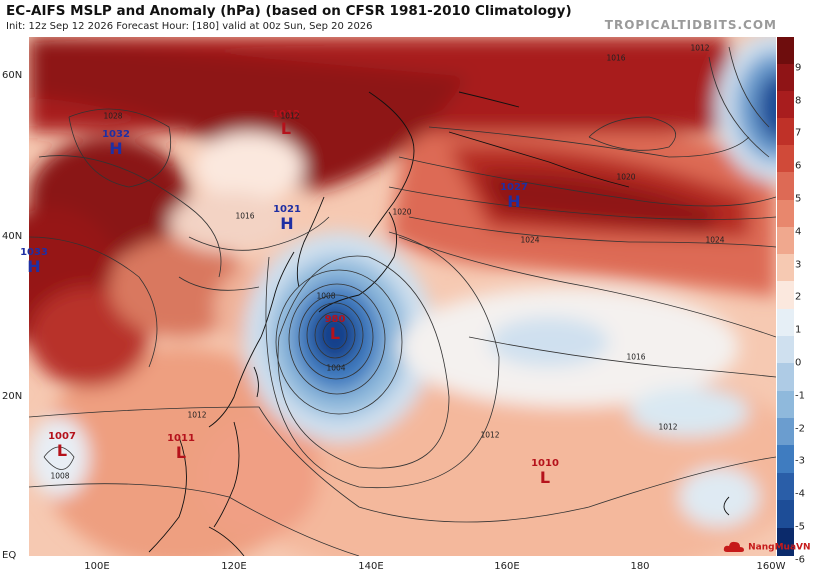 This screenshot has height=573, width=819. Describe the element at coordinates (545, 463) in the screenshot. I see `center-value: 1010` at that location.